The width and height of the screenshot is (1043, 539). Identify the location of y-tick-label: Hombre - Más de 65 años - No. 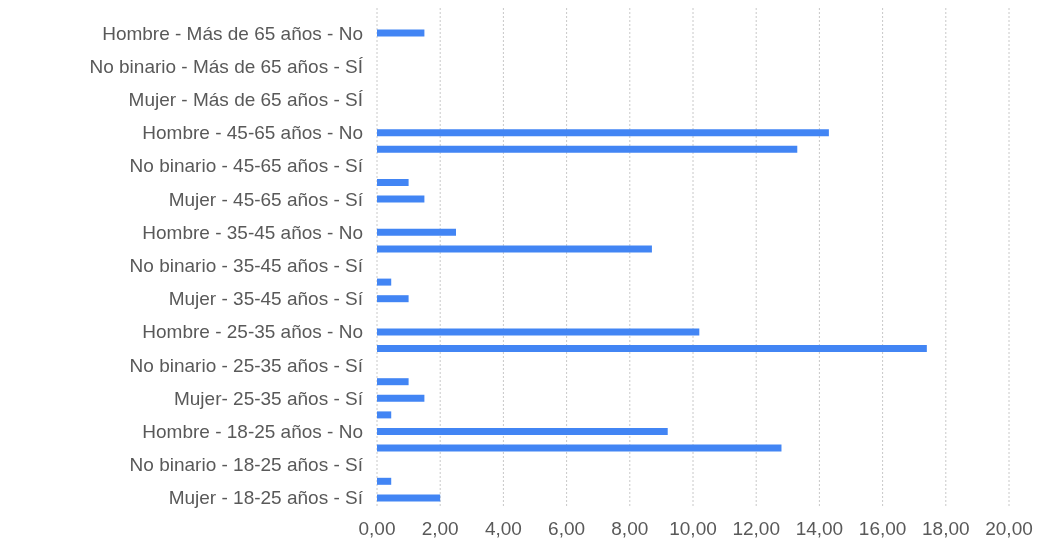
(232, 33).